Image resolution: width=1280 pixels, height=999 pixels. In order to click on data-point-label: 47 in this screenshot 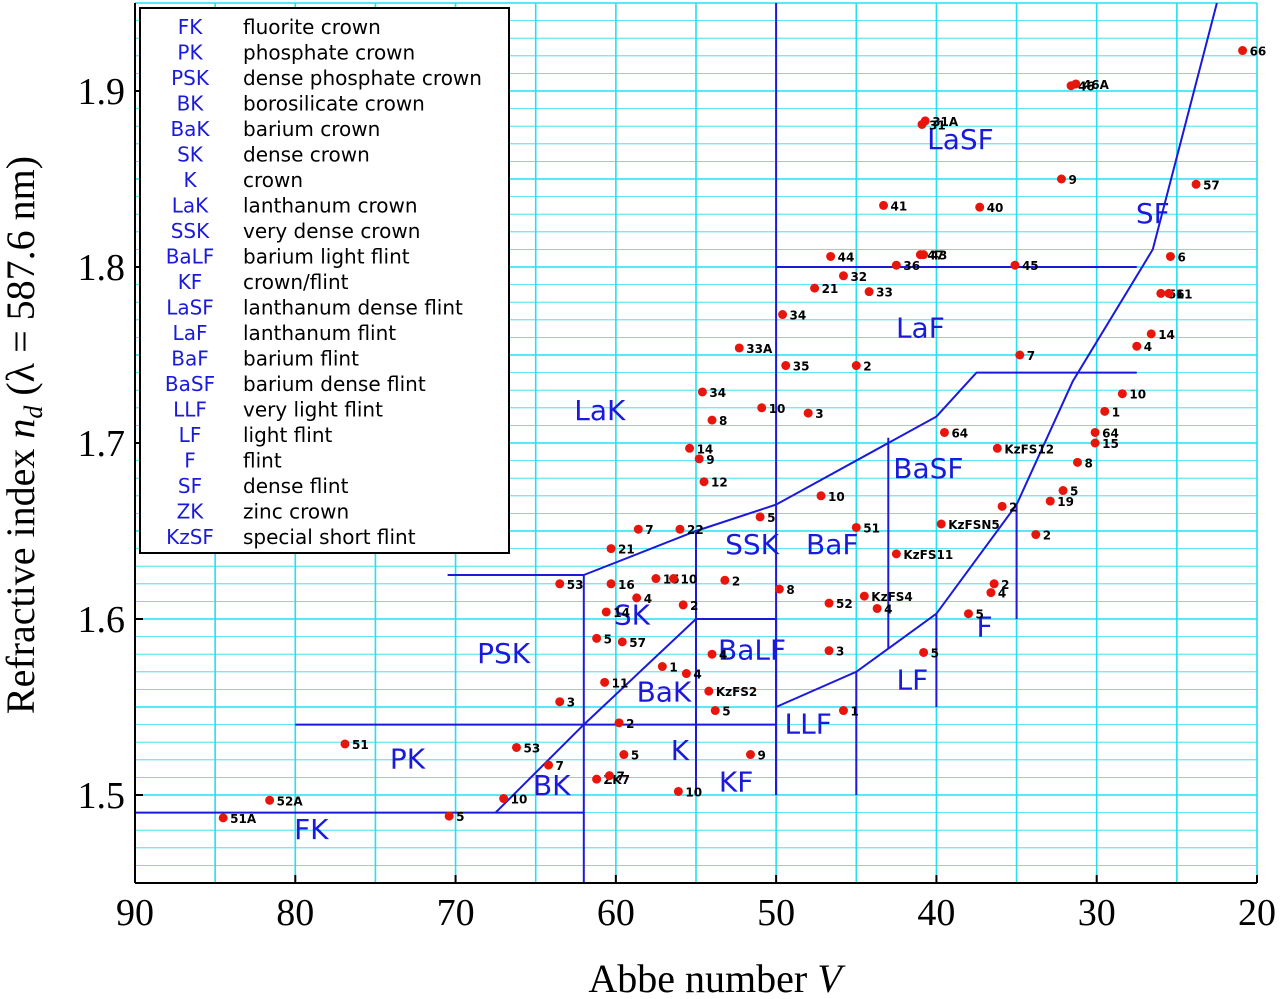, I will do `click(935, 256)`.